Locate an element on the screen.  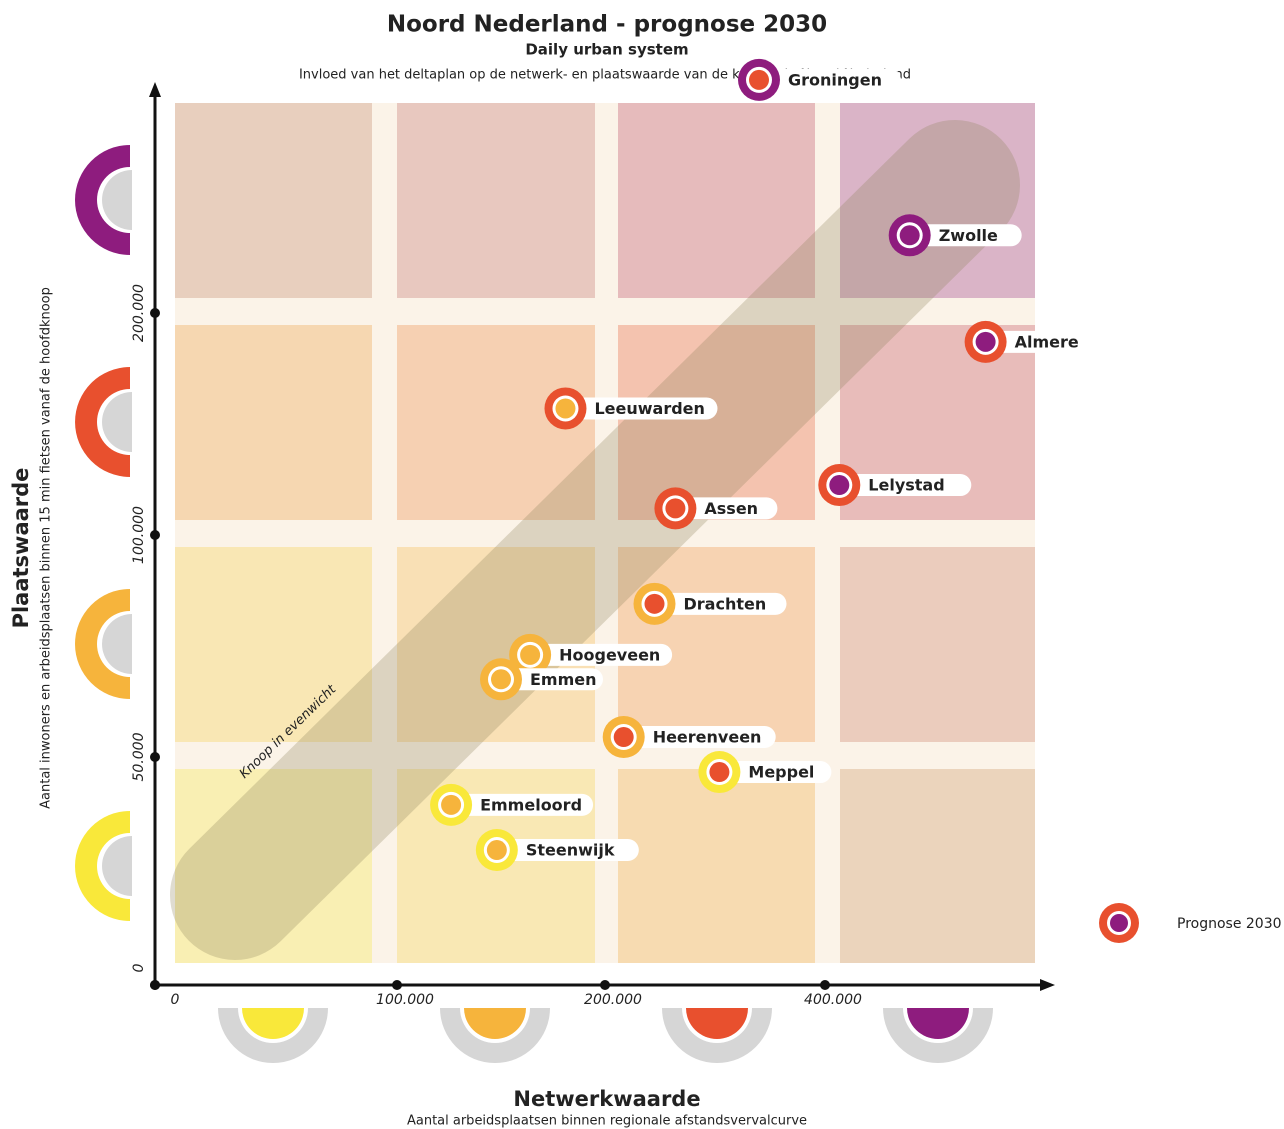
x-axis-label: Netwerkwaarde is located at coordinates (606, 1099).